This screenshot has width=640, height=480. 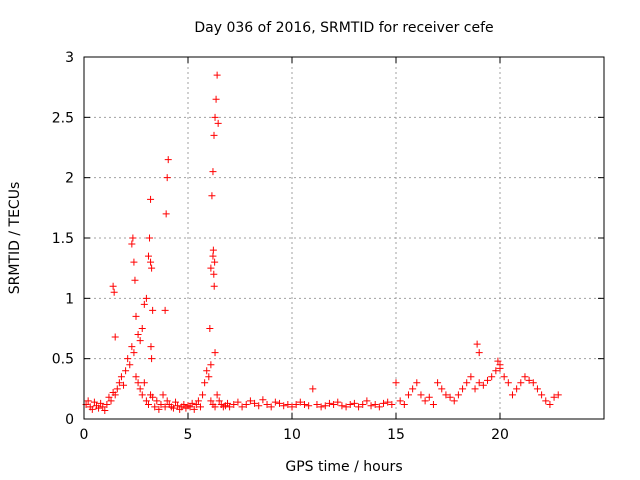 I want to click on y-tick-label: 0, so click(x=69, y=420).